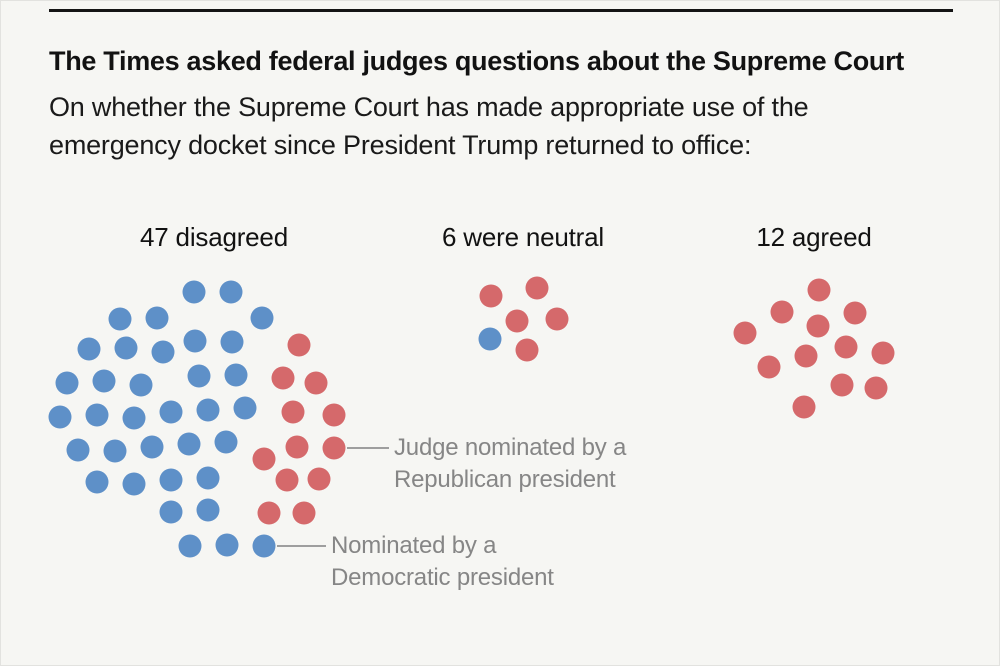 The height and width of the screenshot is (666, 1000). Describe the element at coordinates (814, 237) in the screenshot. I see `cluster-label-agreed: 12 agreed` at that location.